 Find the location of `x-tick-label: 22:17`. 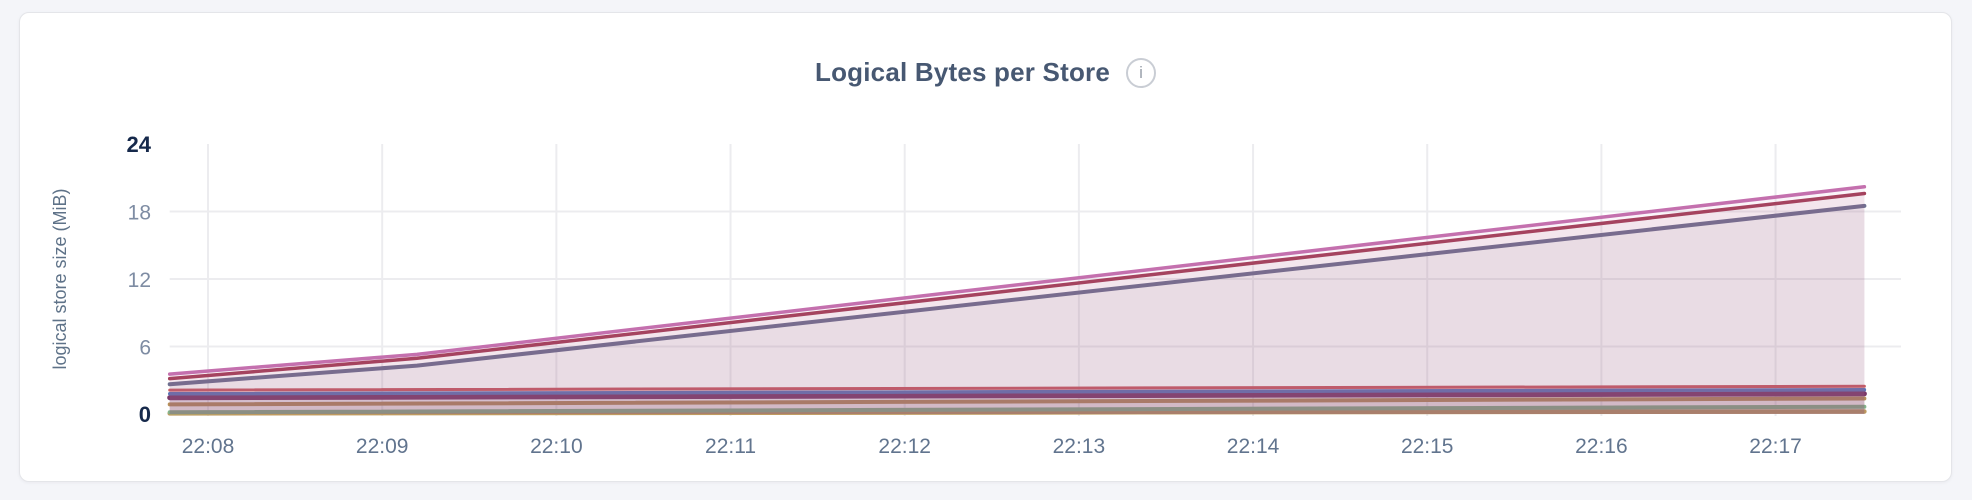

x-tick-label: 22:17 is located at coordinates (1775, 446).